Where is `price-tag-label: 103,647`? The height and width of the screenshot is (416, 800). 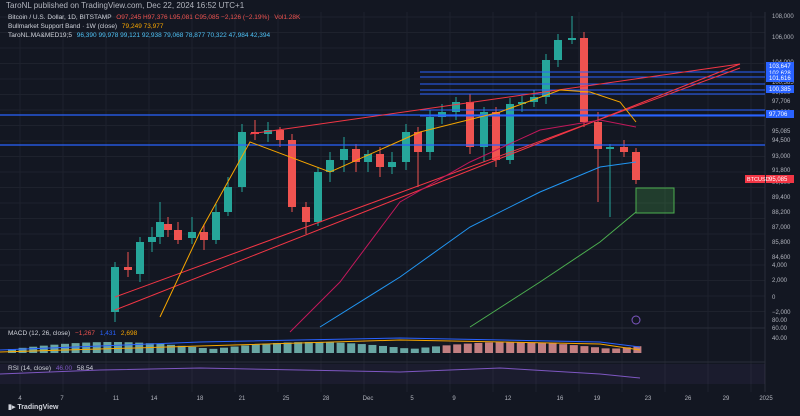 price-tag-label: 103,647 is located at coordinates (780, 67).